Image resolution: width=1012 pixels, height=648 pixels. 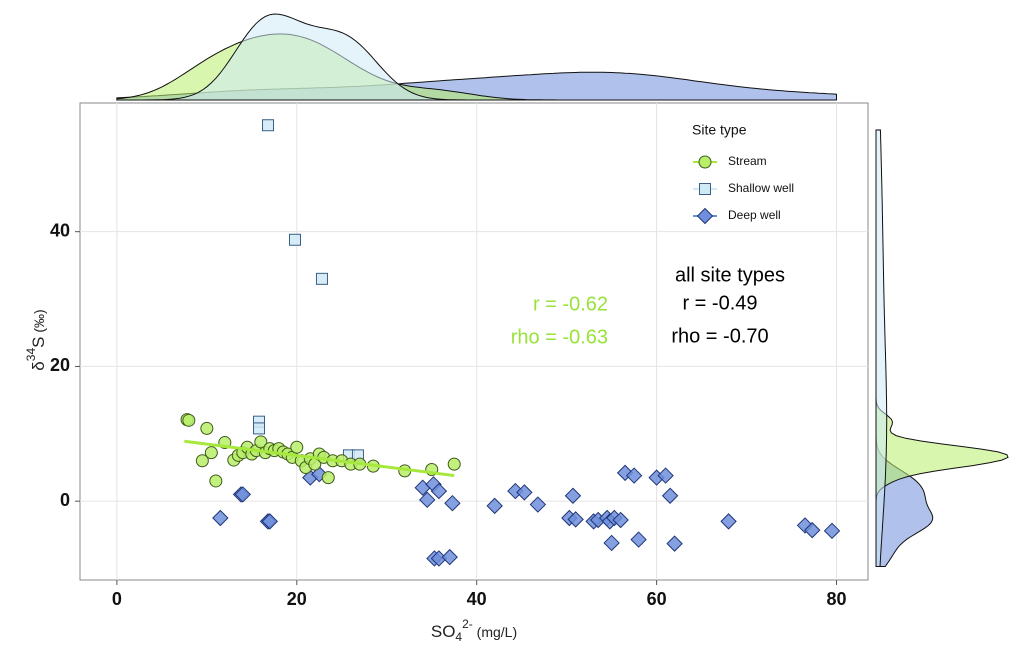 What do you see at coordinates (837, 599) in the screenshot?
I see `x-tick-label: 80` at bounding box center [837, 599].